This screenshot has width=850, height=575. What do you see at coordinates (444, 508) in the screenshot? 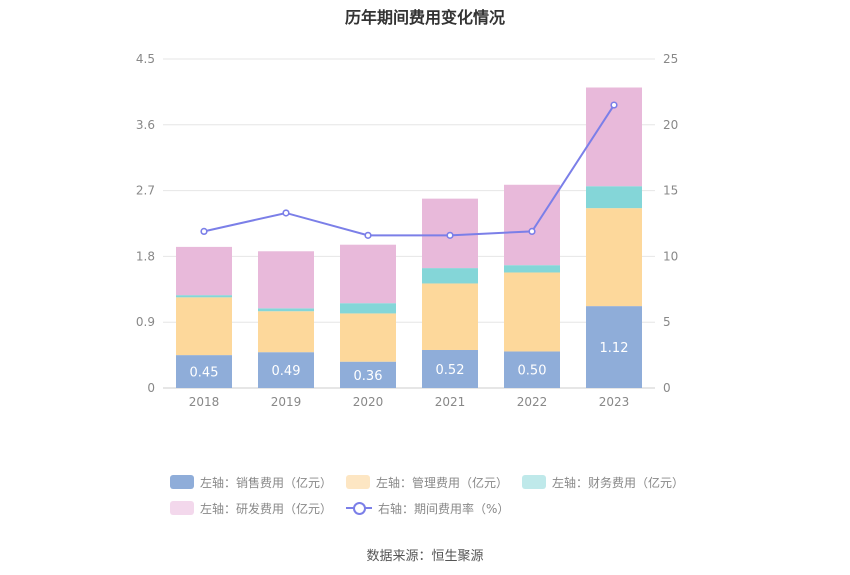
I see `legend-label-rate: 右轴：期间费用率（%）` at bounding box center [444, 508].